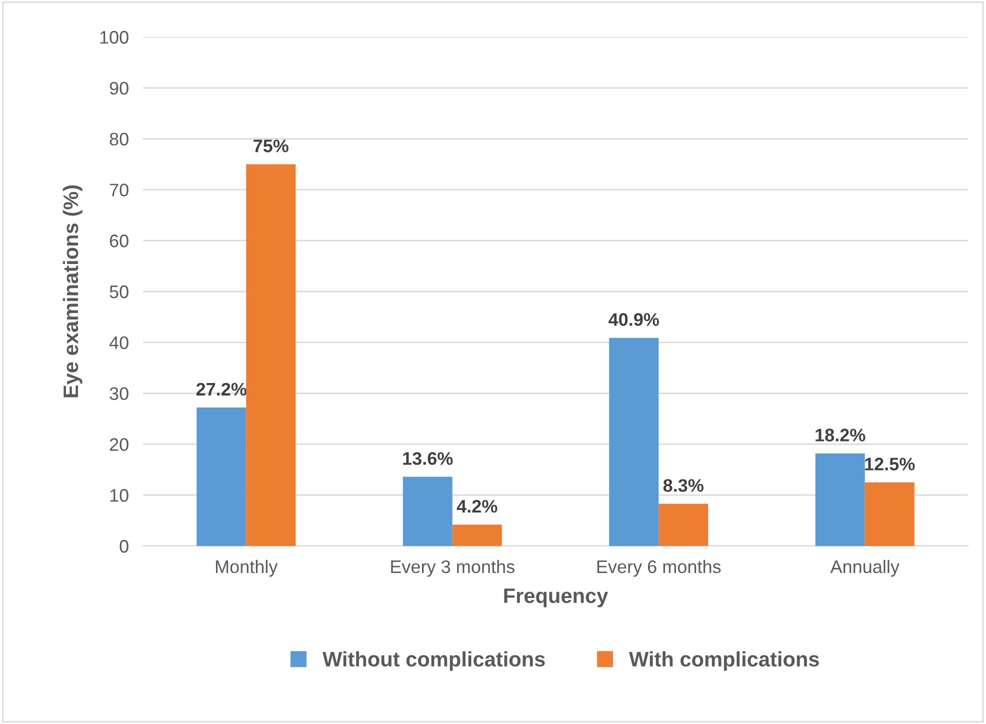  Describe the element at coordinates (556, 598) in the screenshot. I see `x-axis-title: Frequency` at that location.